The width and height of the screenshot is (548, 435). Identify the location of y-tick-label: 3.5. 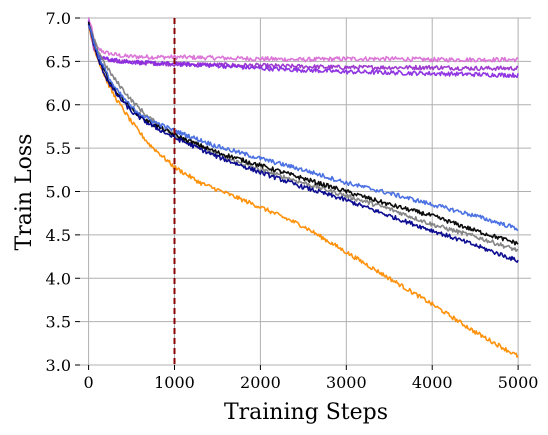
(58, 322).